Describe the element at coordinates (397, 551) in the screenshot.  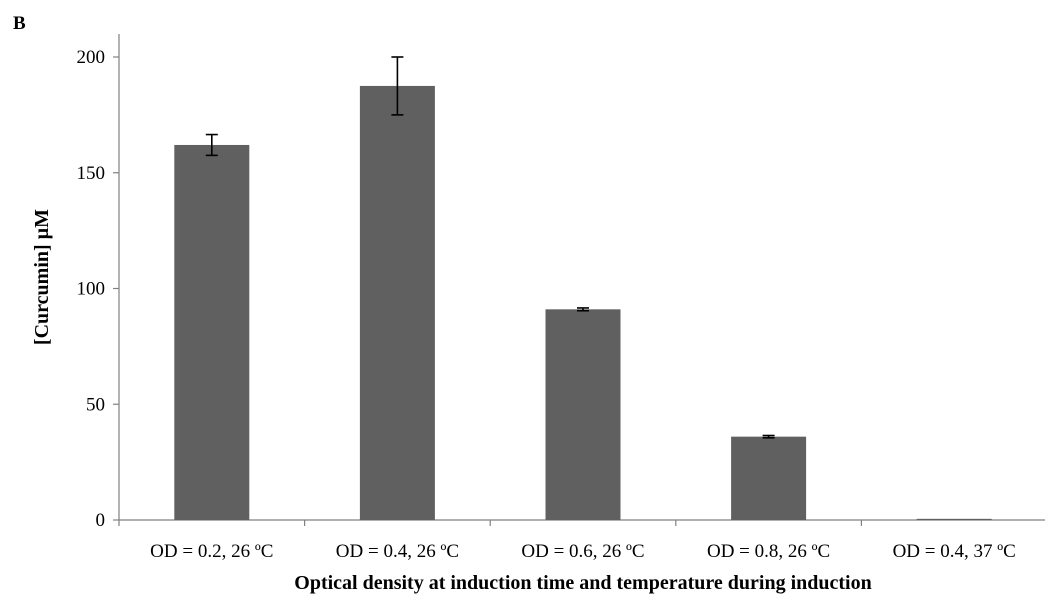
I see `x-tick-label: OD = 0.4, 26 ºC` at that location.